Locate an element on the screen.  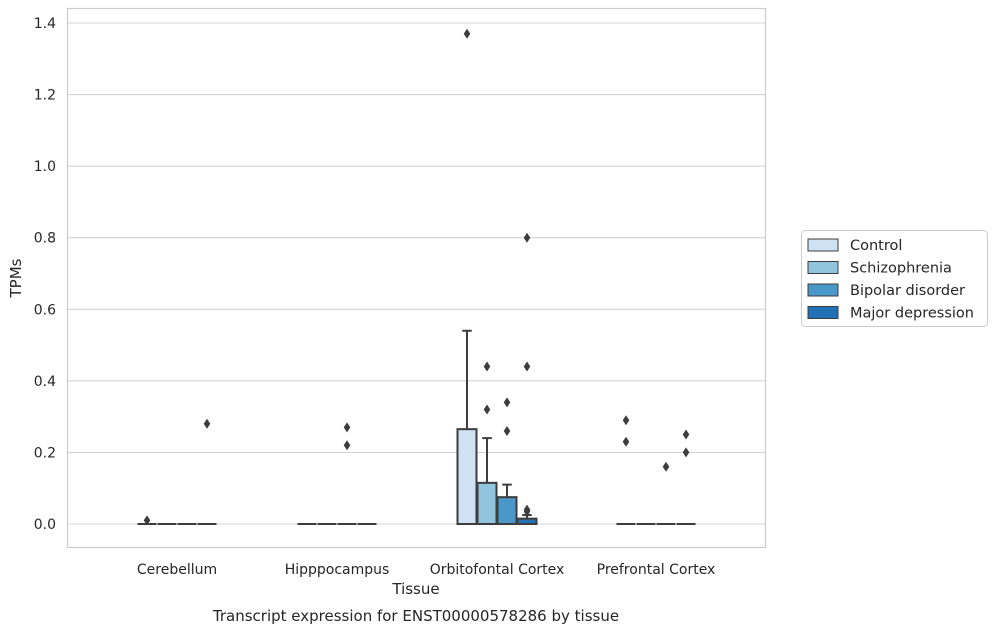
y-tick-label: 1.4 is located at coordinates (45, 24).